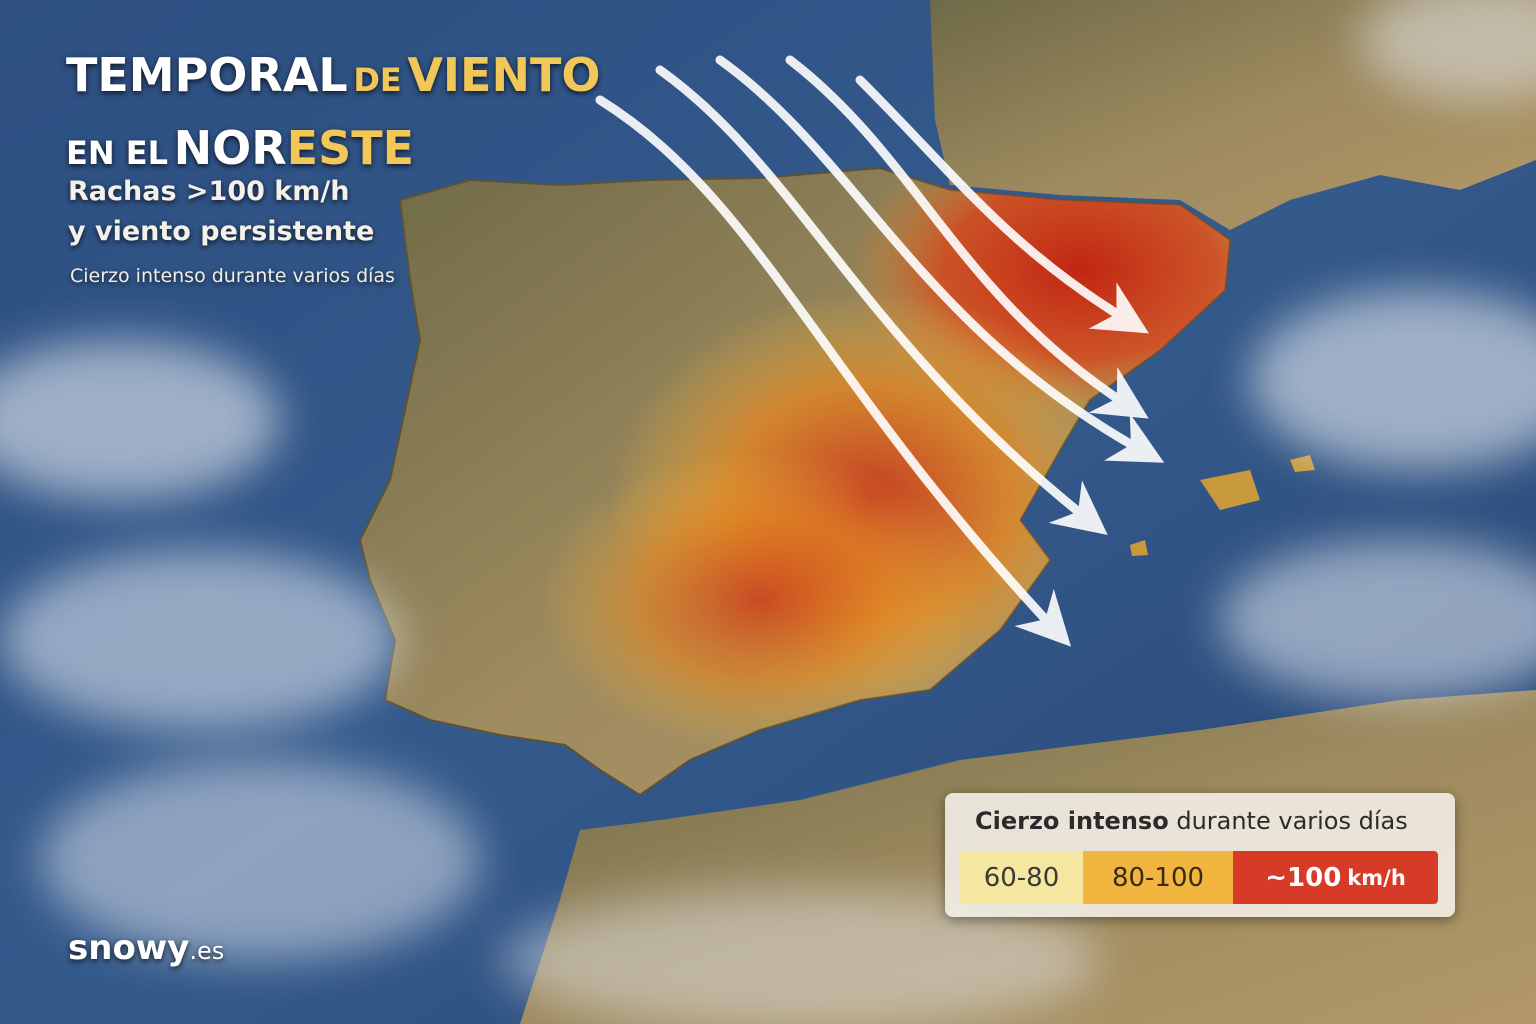  I want to click on legend-item: ~100 km/h, so click(1335, 877).